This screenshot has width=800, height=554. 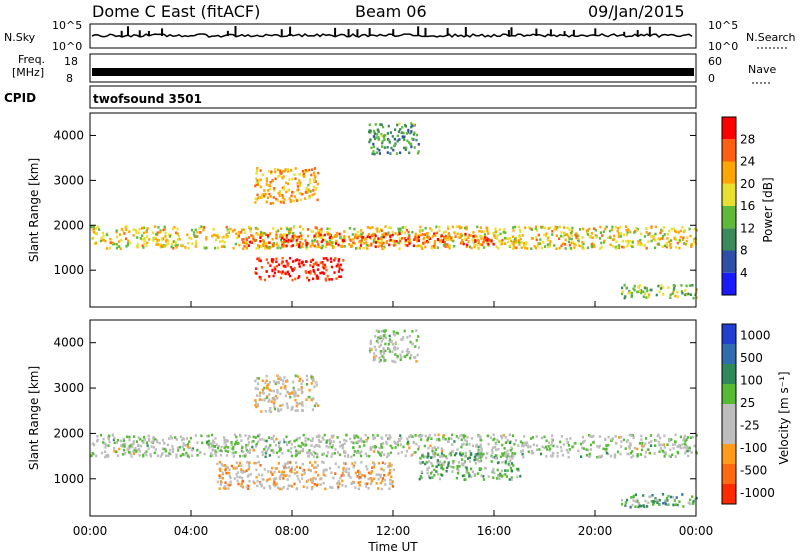 What do you see at coordinates (762, 69) in the screenshot?
I see `nave-label: Nave` at bounding box center [762, 69].